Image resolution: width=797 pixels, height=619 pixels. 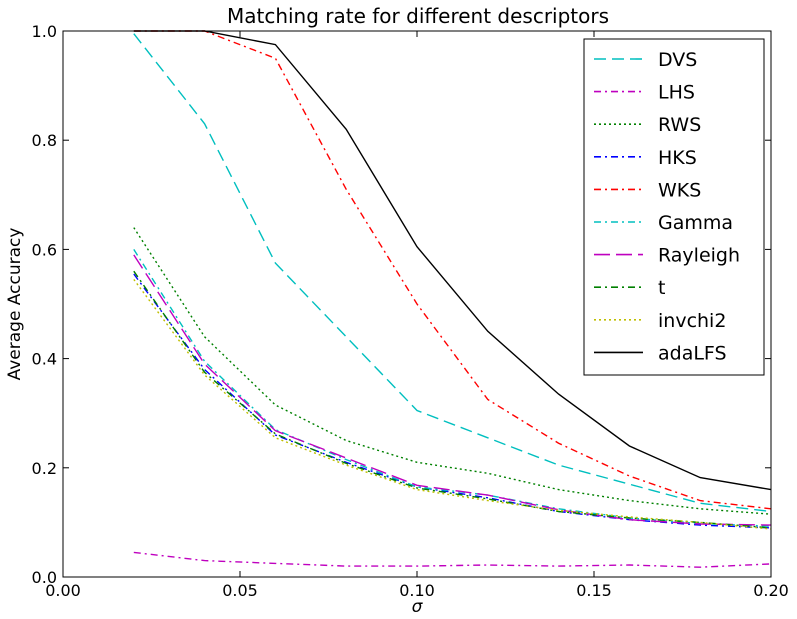 I want to click on legend-label-gamma: Gamma, so click(x=695, y=223).